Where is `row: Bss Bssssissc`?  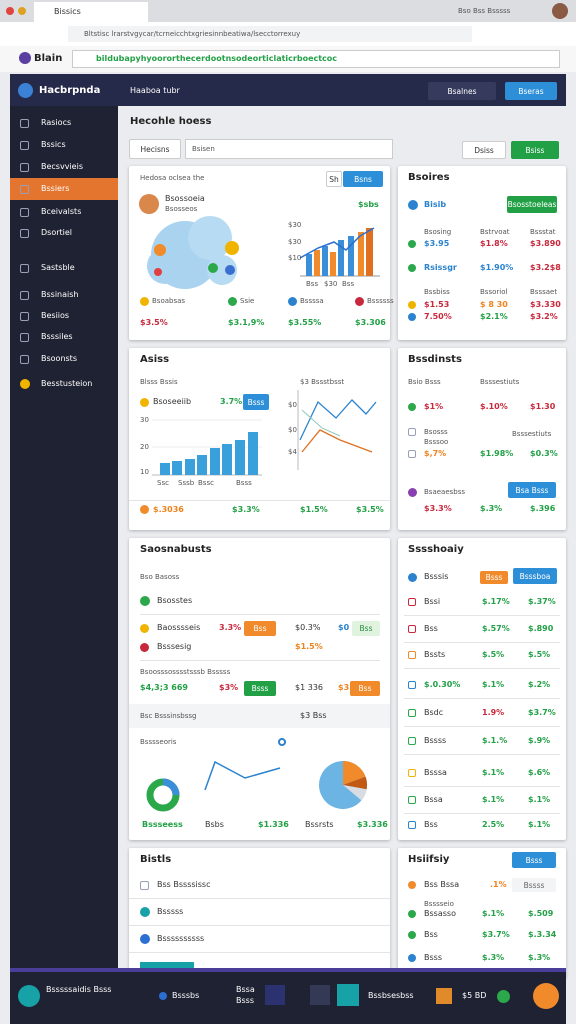
row: Bss Bssssissc is located at coordinates (184, 884).